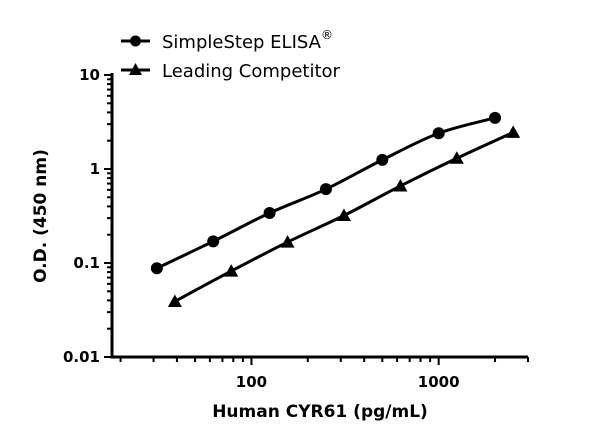 Image resolution: width=600 pixels, height=445 pixels. Describe the element at coordinates (251, 382) in the screenshot. I see `x-tick-label: 100` at that location.